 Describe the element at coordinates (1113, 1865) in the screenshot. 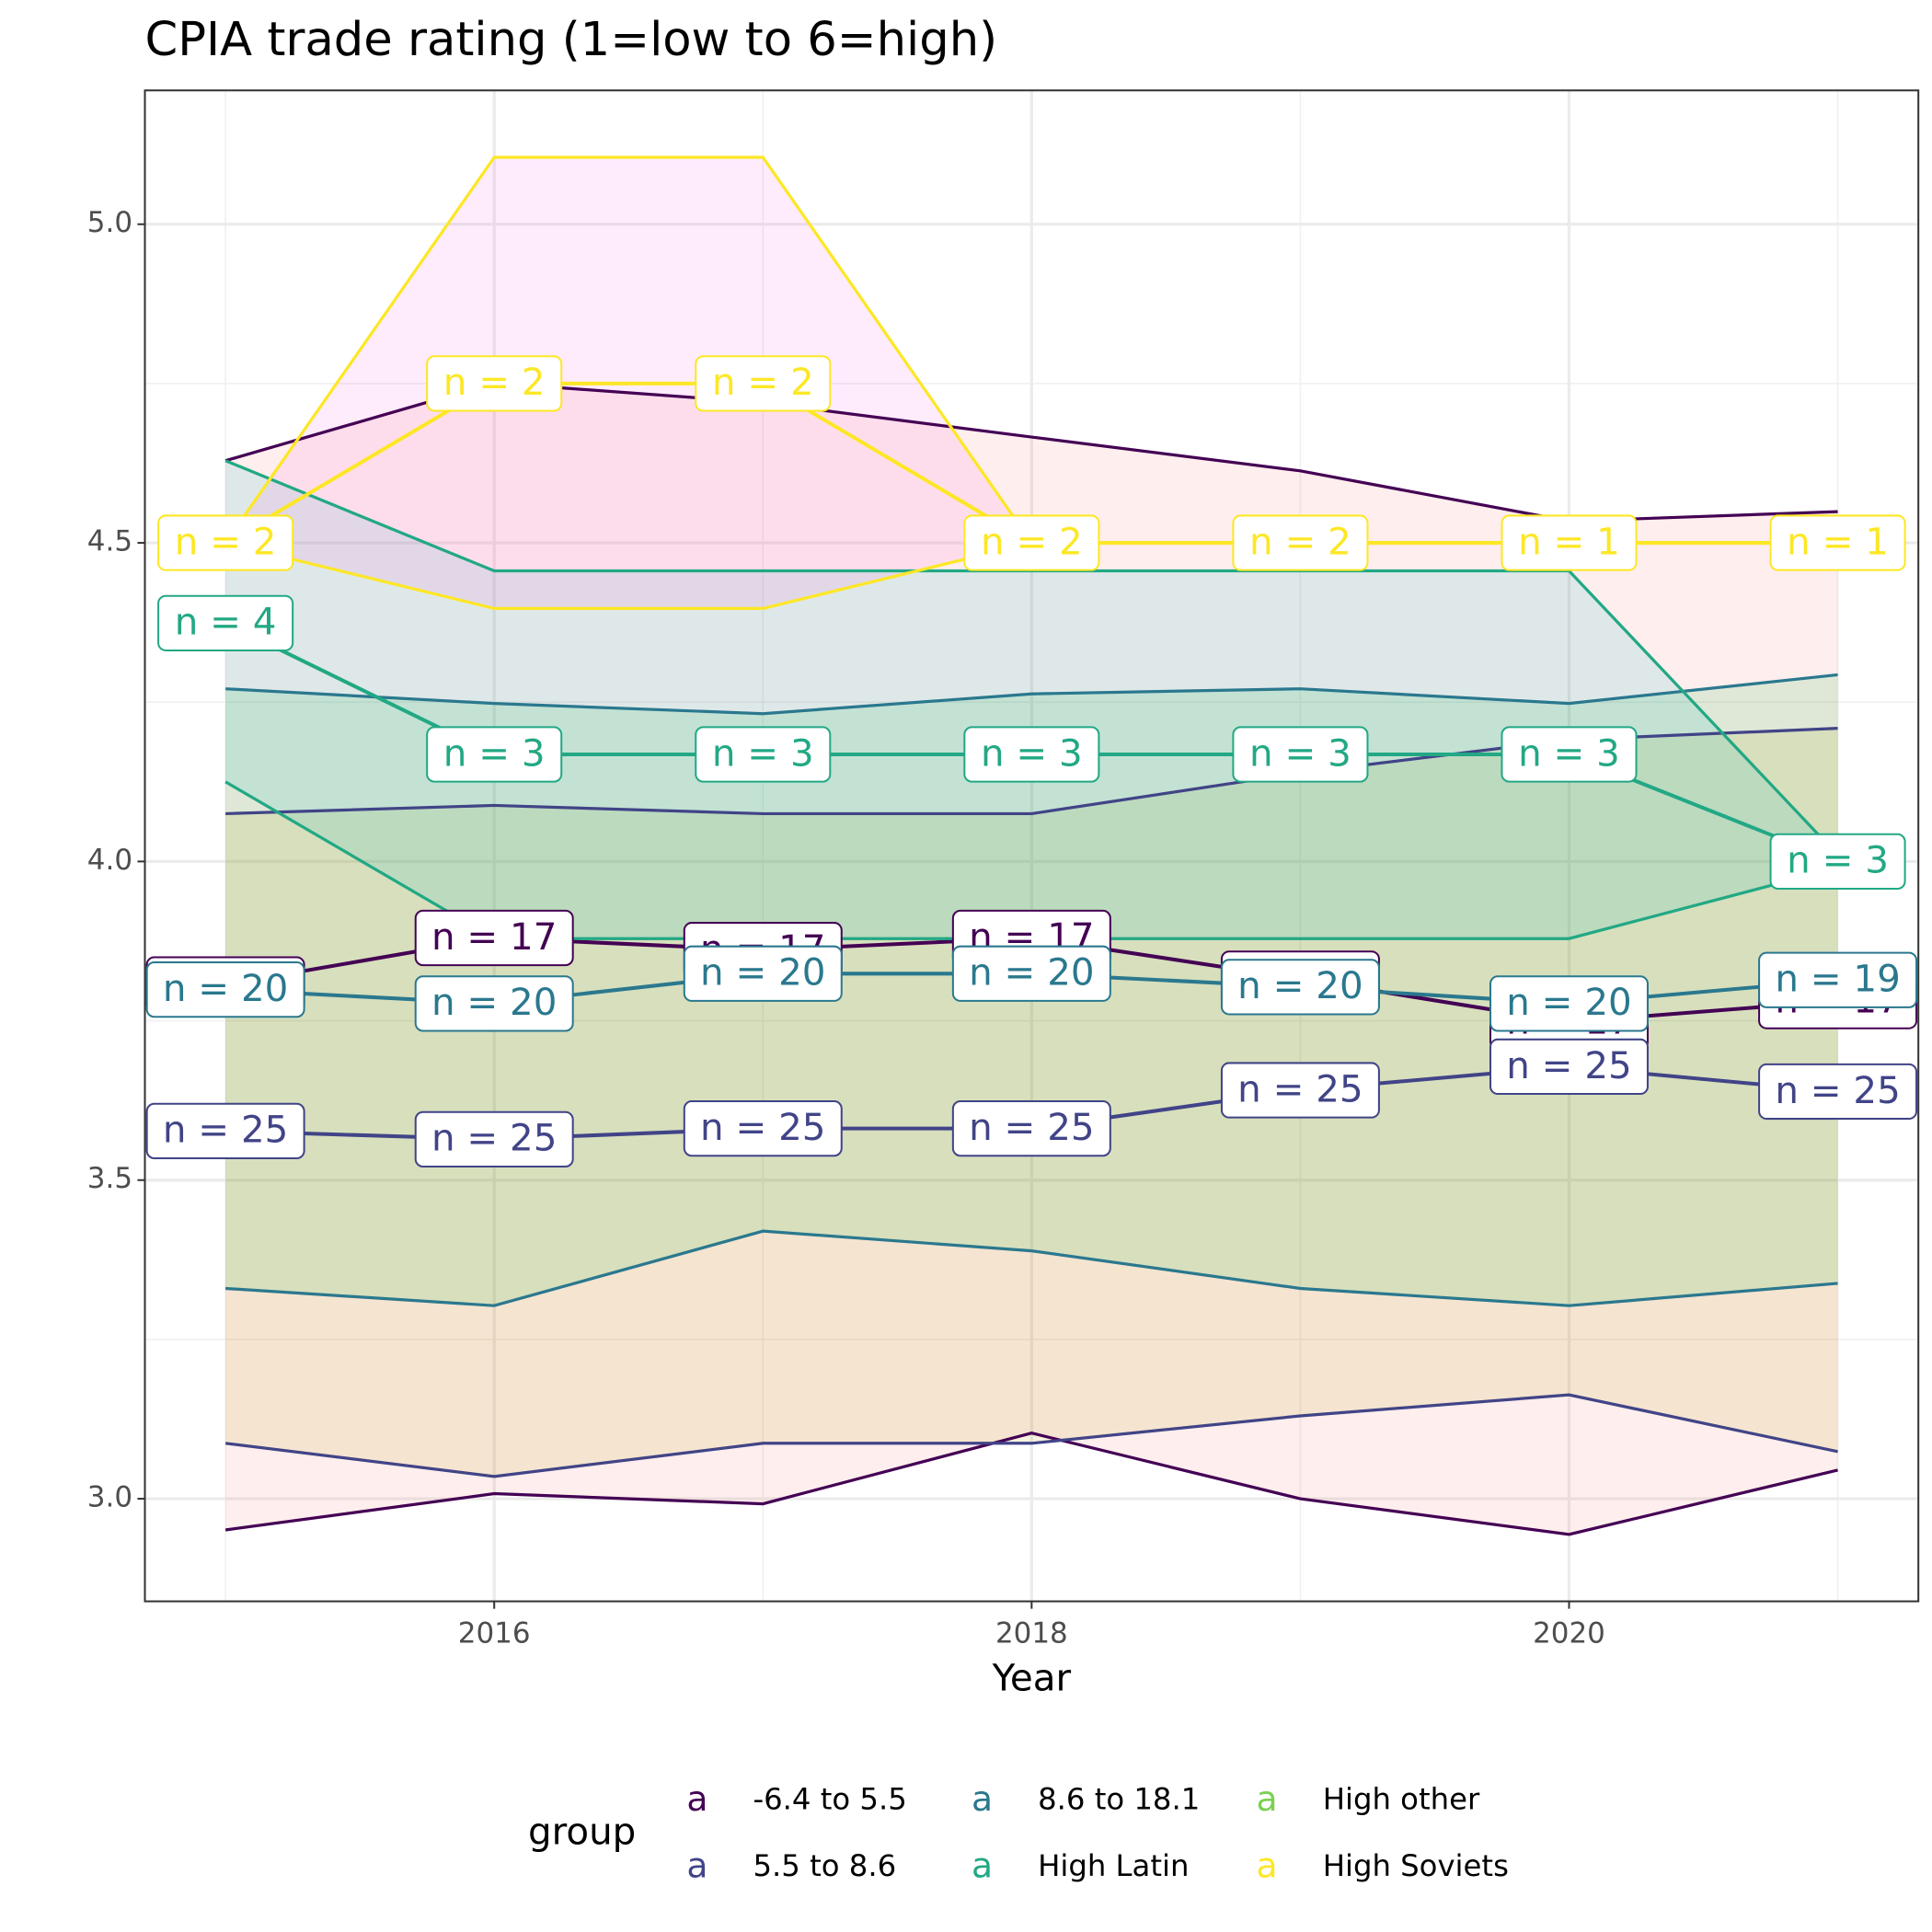

I see `legend-label: High Latin` at that location.